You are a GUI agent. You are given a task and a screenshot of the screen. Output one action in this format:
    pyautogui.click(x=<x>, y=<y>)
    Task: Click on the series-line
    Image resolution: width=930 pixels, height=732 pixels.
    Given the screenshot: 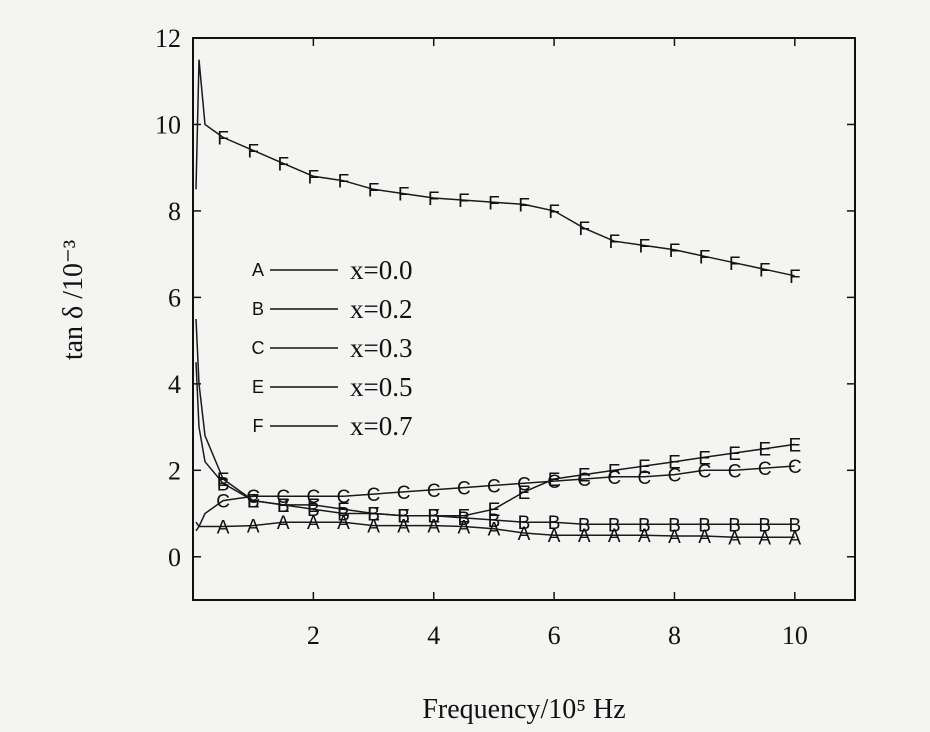 What is the action you would take?
    pyautogui.click(x=495, y=530)
    